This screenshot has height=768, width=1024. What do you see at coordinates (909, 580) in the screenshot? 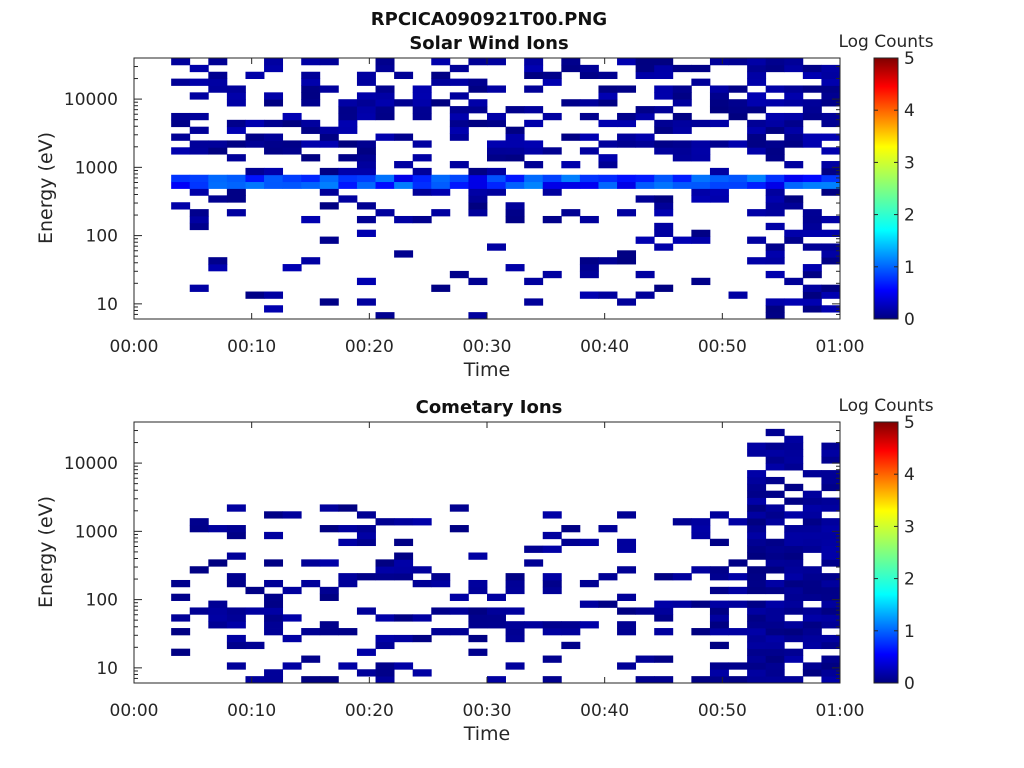
I see `colorbar-tick-label: 2` at bounding box center [909, 580].